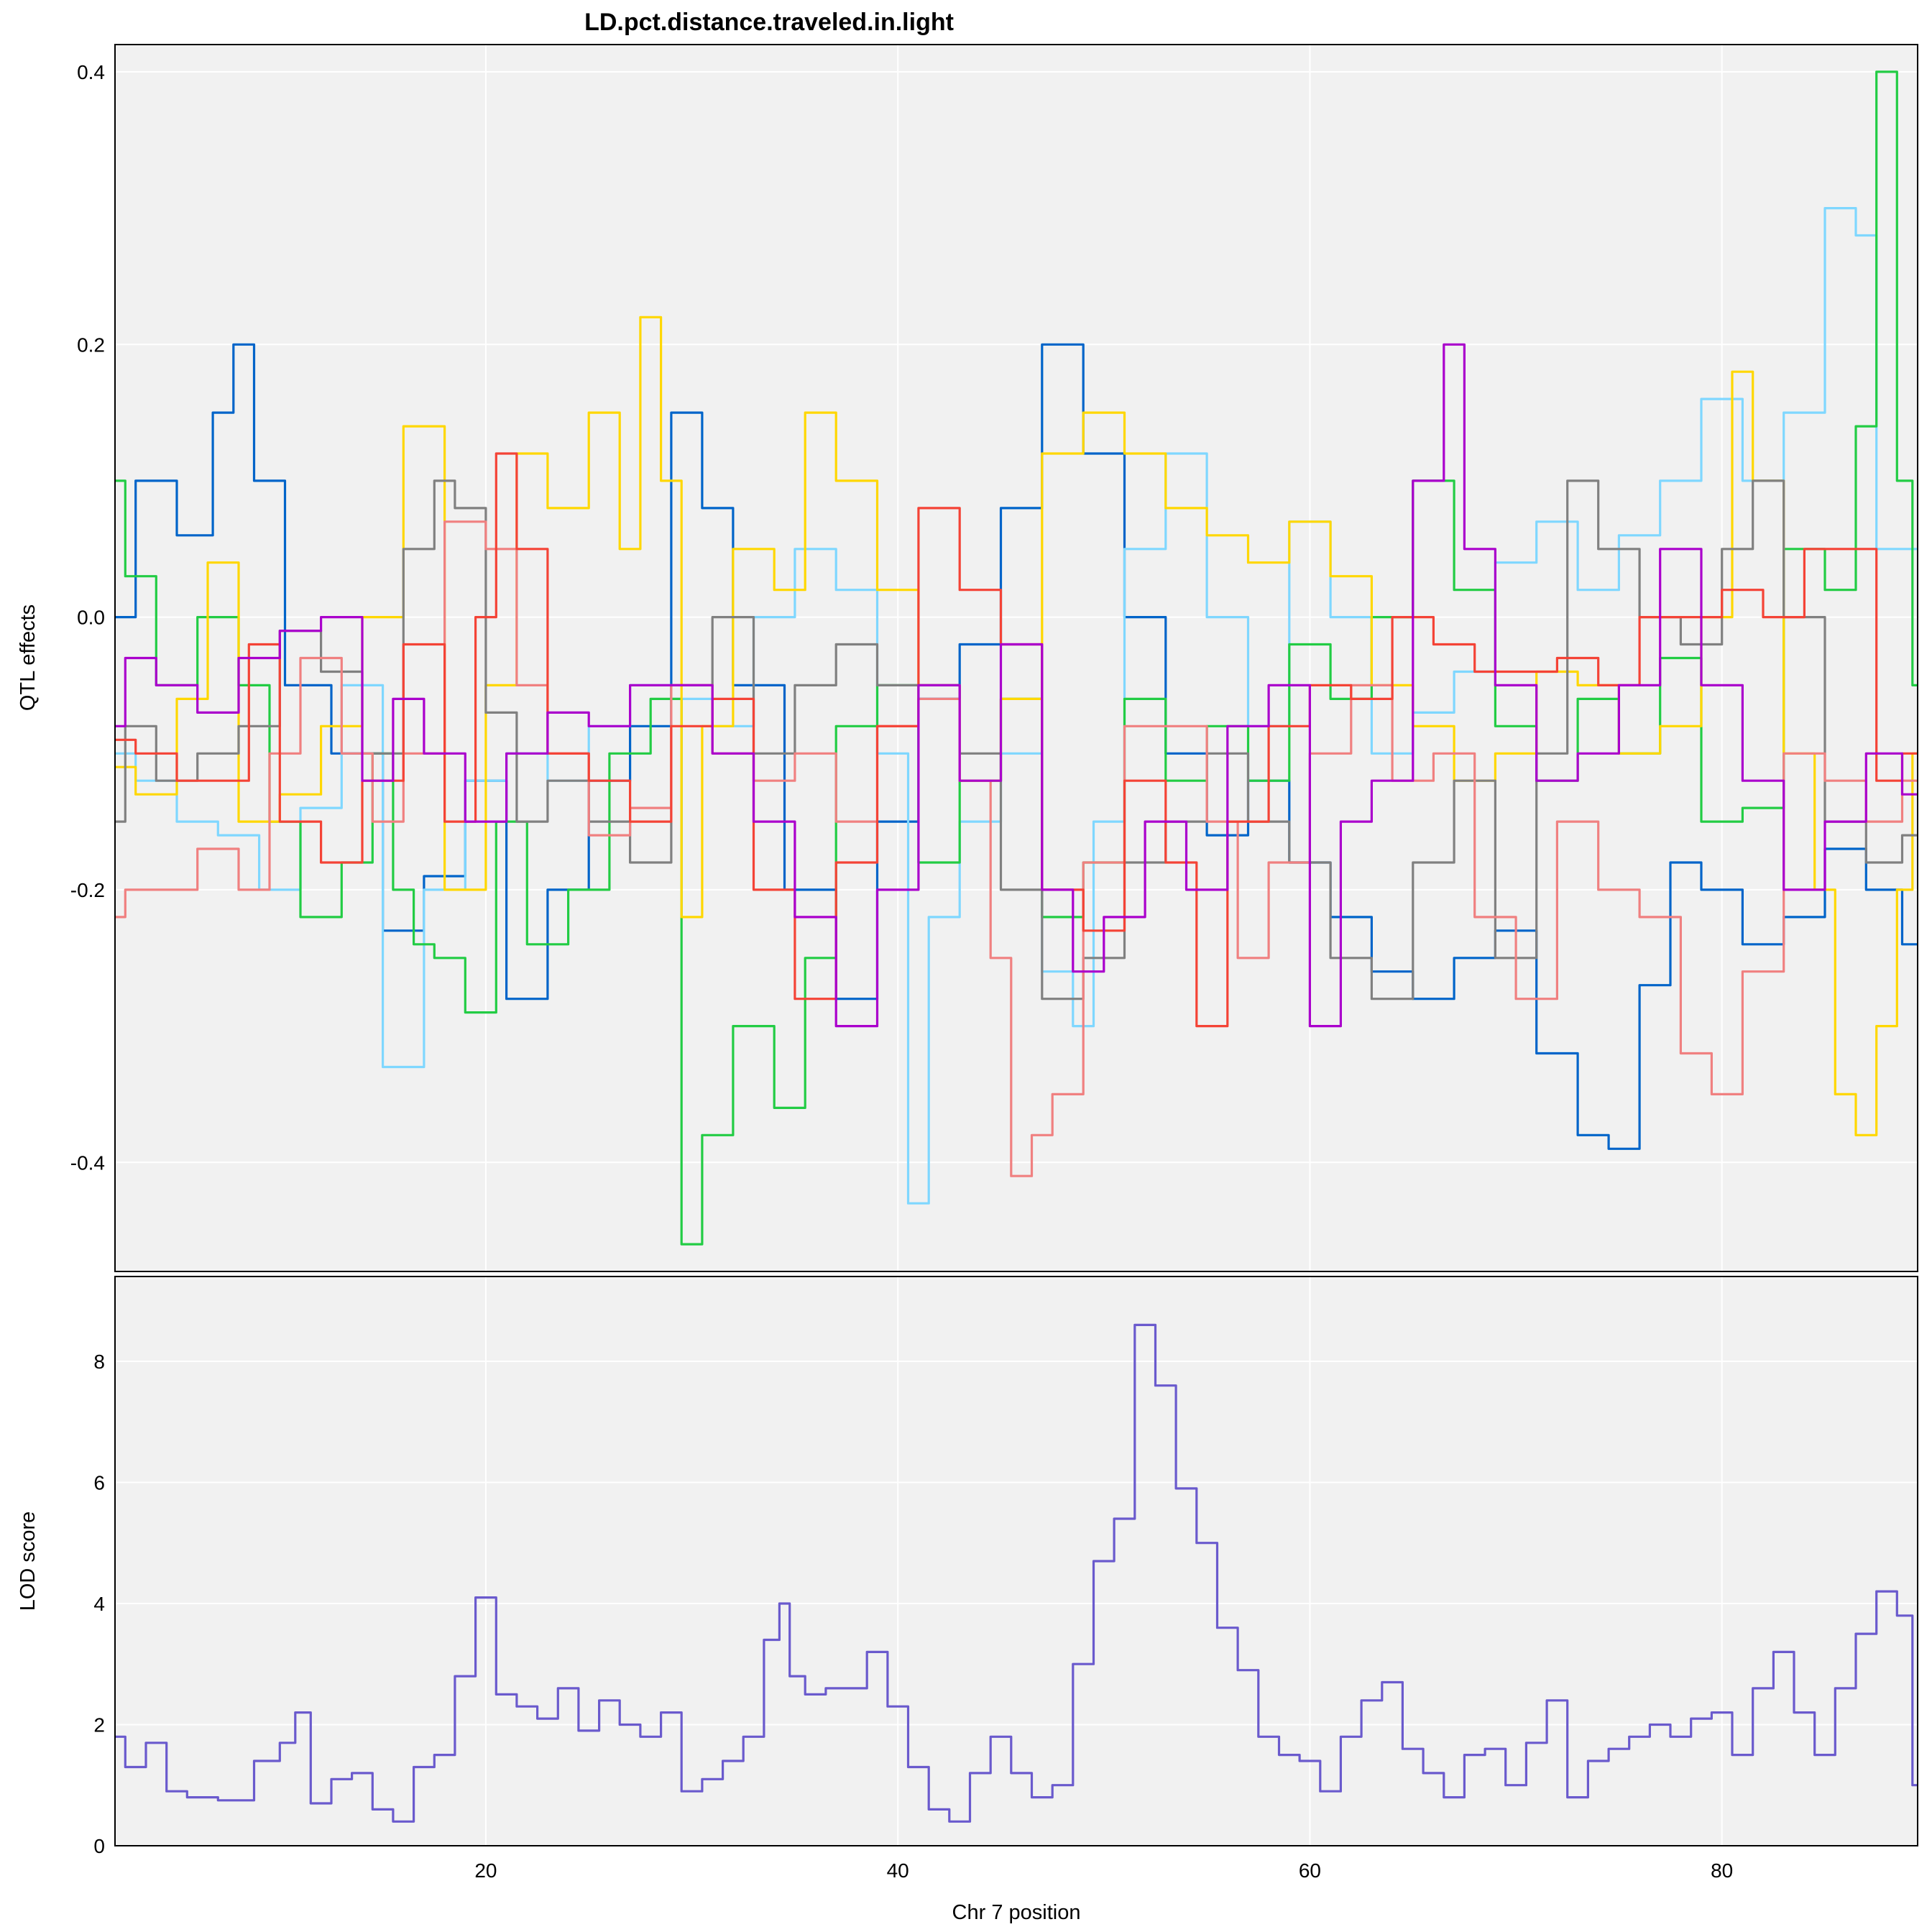 This screenshot has width=1932, height=1932. Describe the element at coordinates (99, 1846) in the screenshot. I see `lod-y-tick-label: 0` at that location.